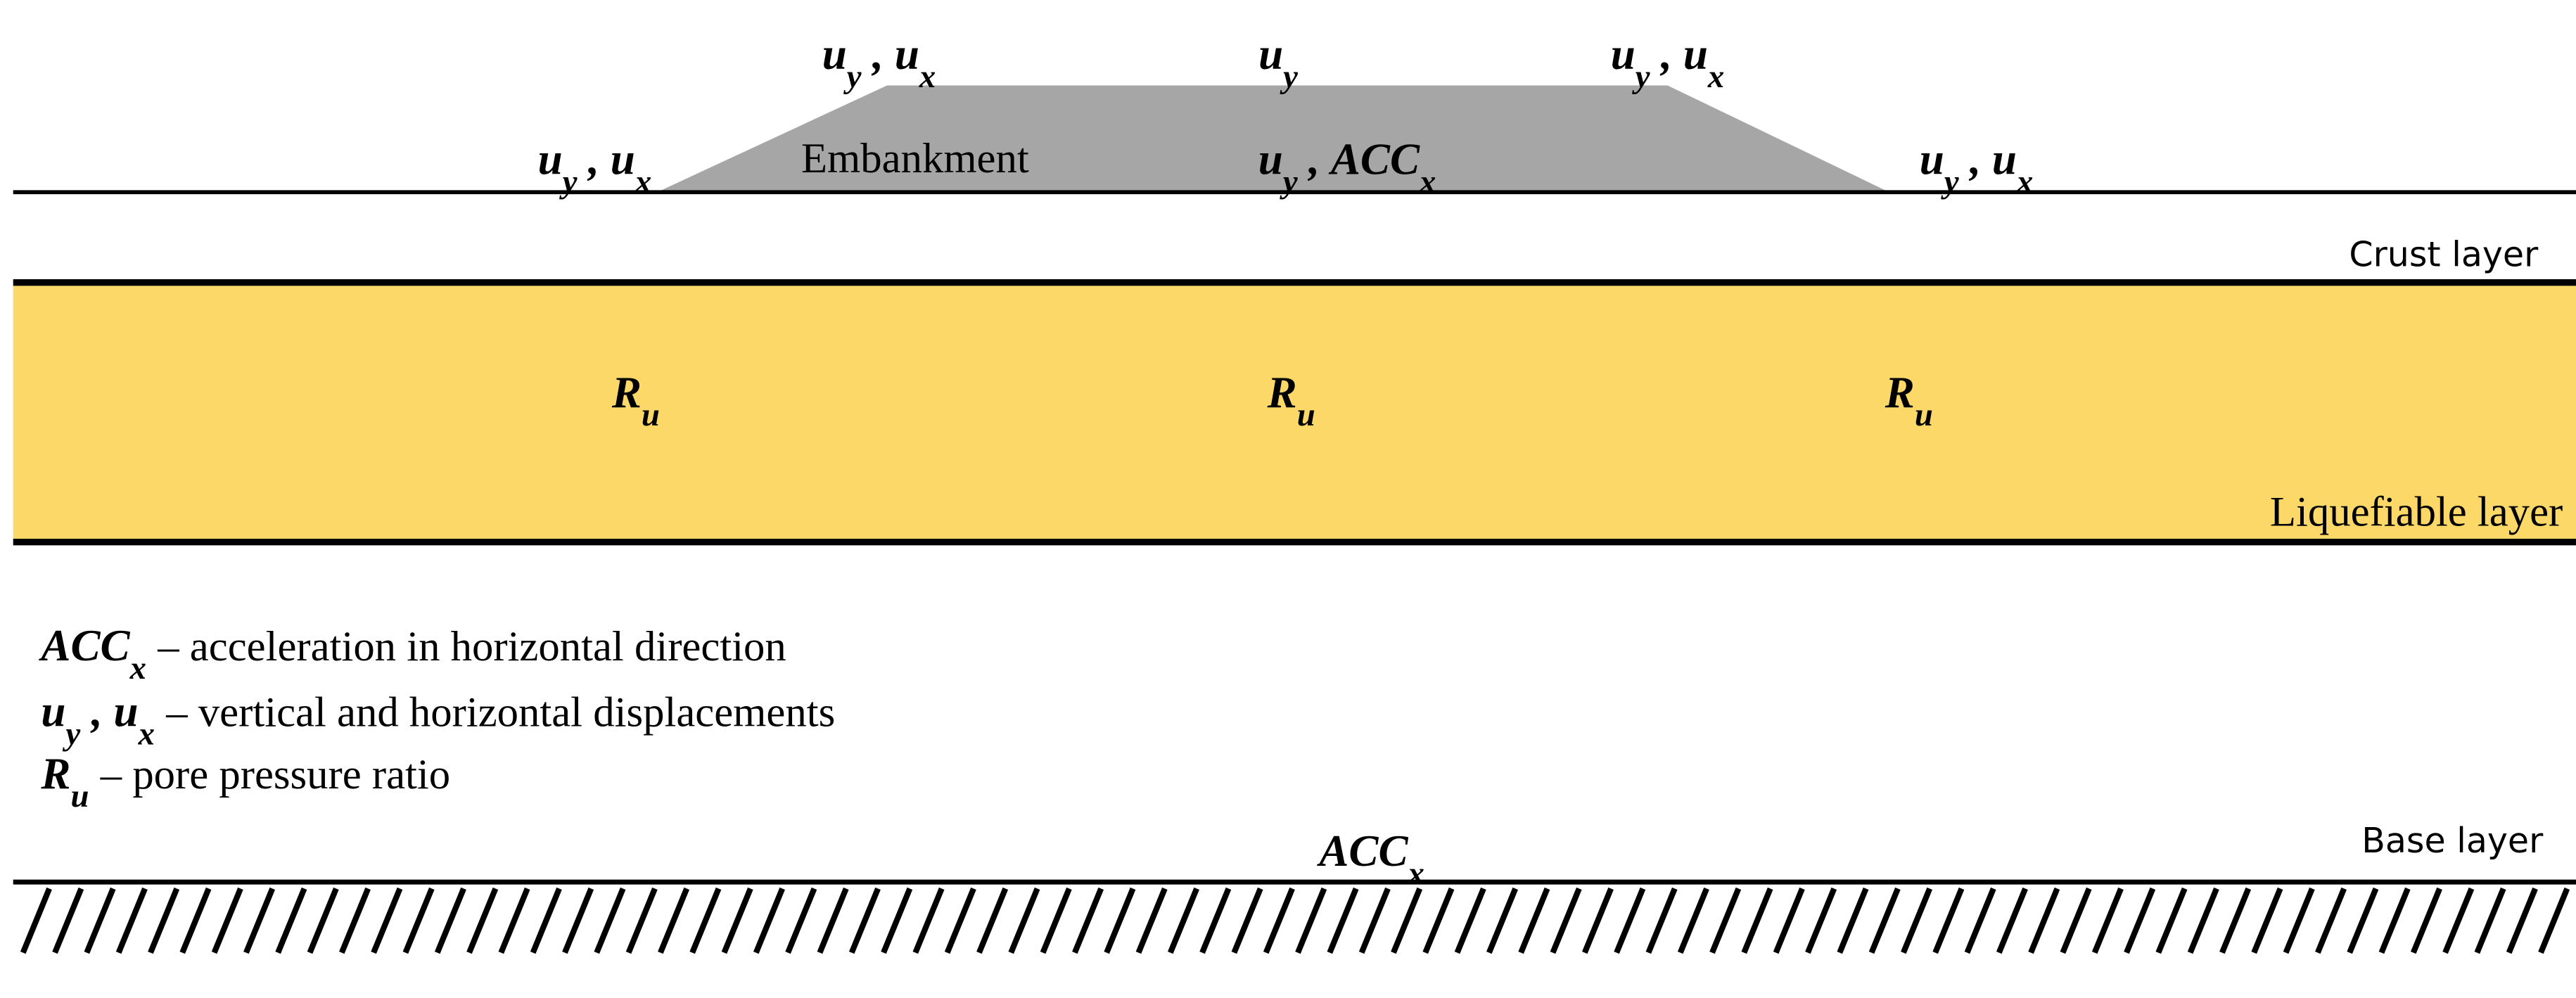 The height and width of the screenshot is (998, 2576). Describe the element at coordinates (84, 645) in the screenshot. I see `symbol: ACC` at that location.